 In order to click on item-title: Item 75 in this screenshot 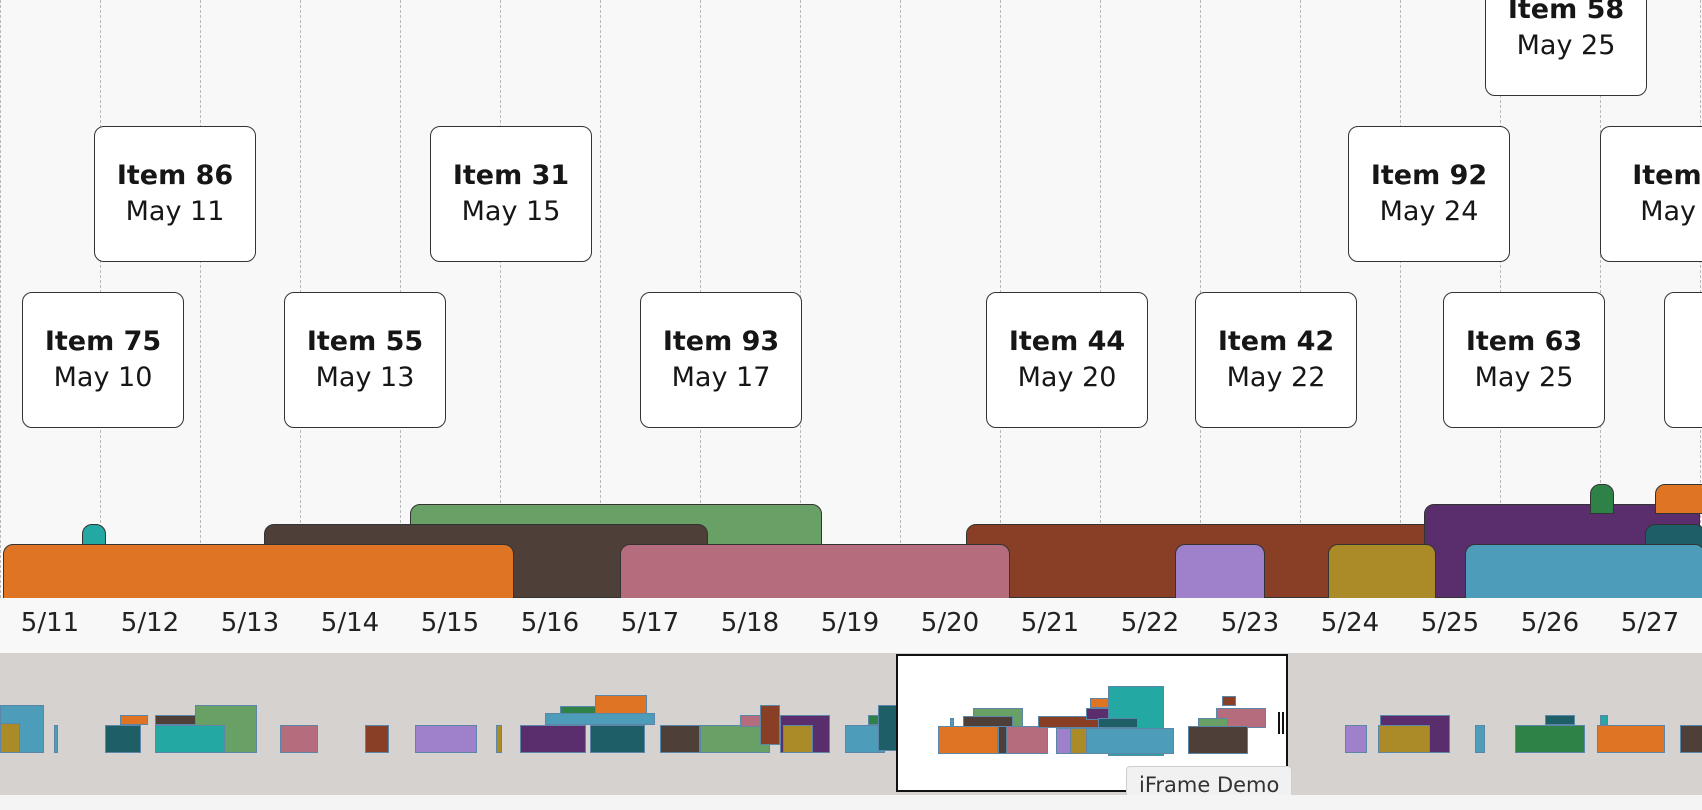, I will do `click(103, 341)`.